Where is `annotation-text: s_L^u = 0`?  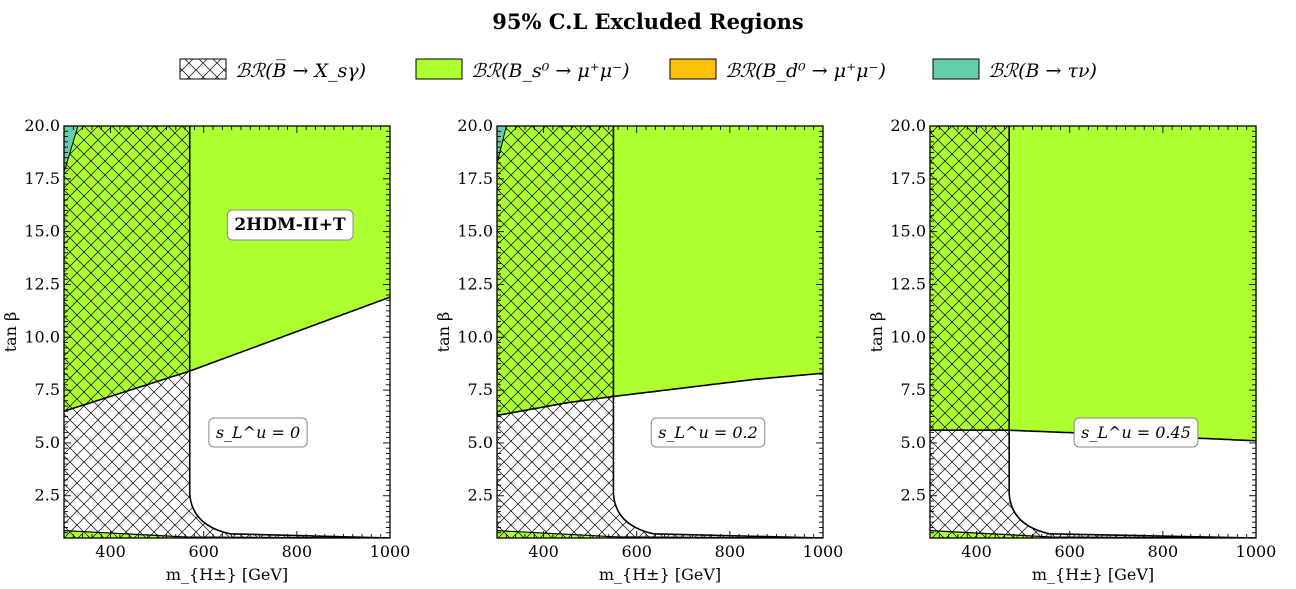
annotation-text: s_L^u = 0 is located at coordinates (258, 432).